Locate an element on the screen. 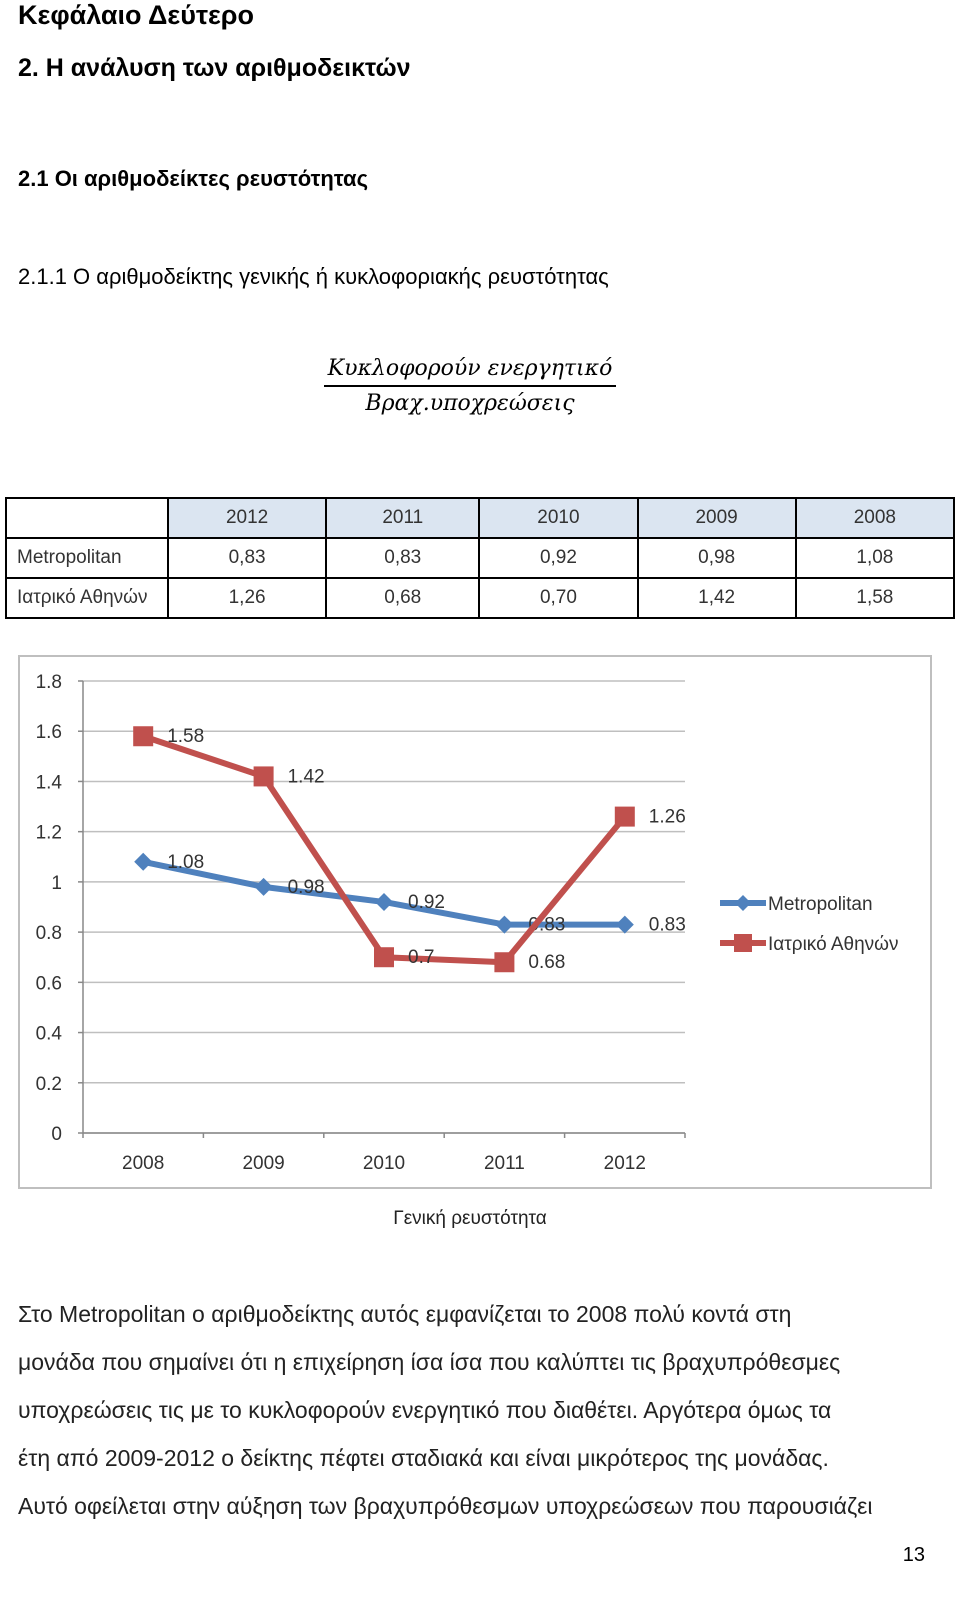 Image resolution: width=960 pixels, height=1613 pixels. data-label: 0.68 is located at coordinates (546, 962).